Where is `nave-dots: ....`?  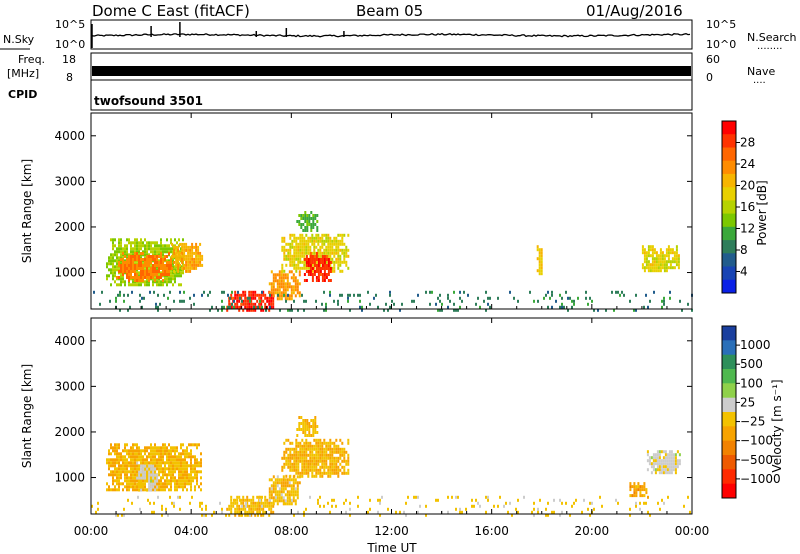
nave-dots: .... is located at coordinates (759, 80).